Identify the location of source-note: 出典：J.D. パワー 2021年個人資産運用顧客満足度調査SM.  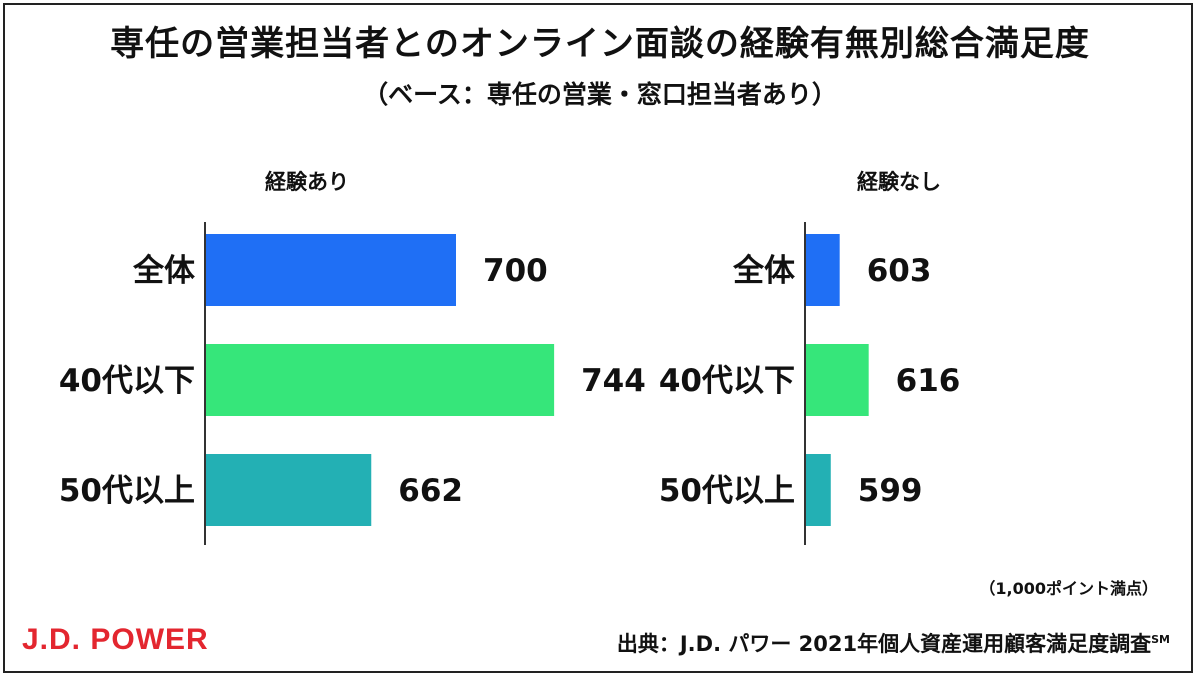
(893, 643).